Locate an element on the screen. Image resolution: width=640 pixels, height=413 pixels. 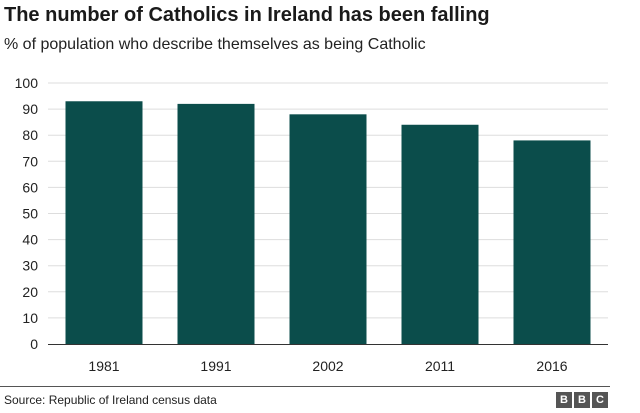
bbc-logo-letter-b2: B is located at coordinates (582, 400).